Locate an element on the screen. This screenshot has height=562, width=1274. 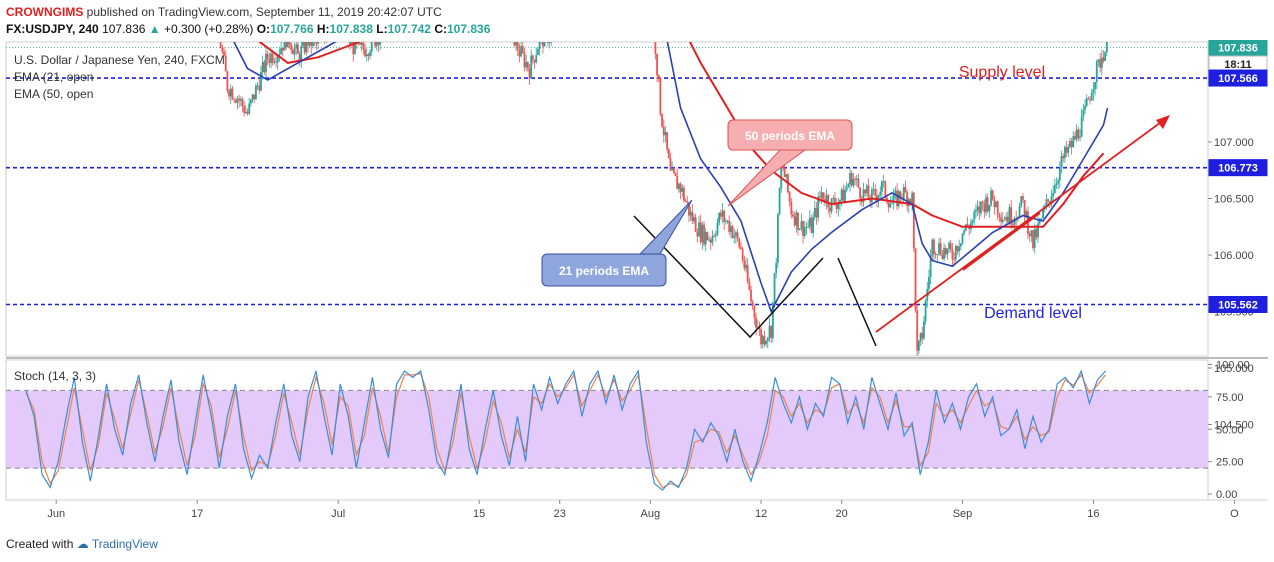
ema50-callout: 50 periods EMA is located at coordinates (790, 163).